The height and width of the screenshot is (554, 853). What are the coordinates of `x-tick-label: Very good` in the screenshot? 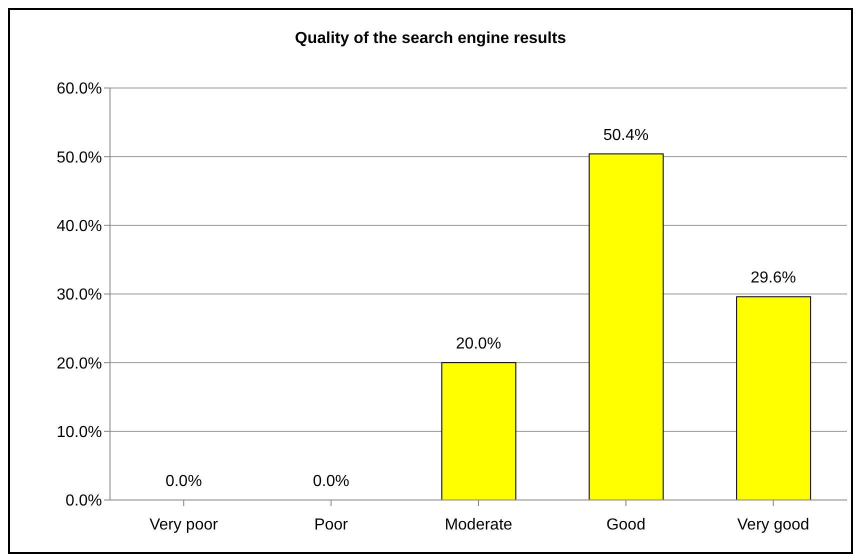 It's located at (773, 525).